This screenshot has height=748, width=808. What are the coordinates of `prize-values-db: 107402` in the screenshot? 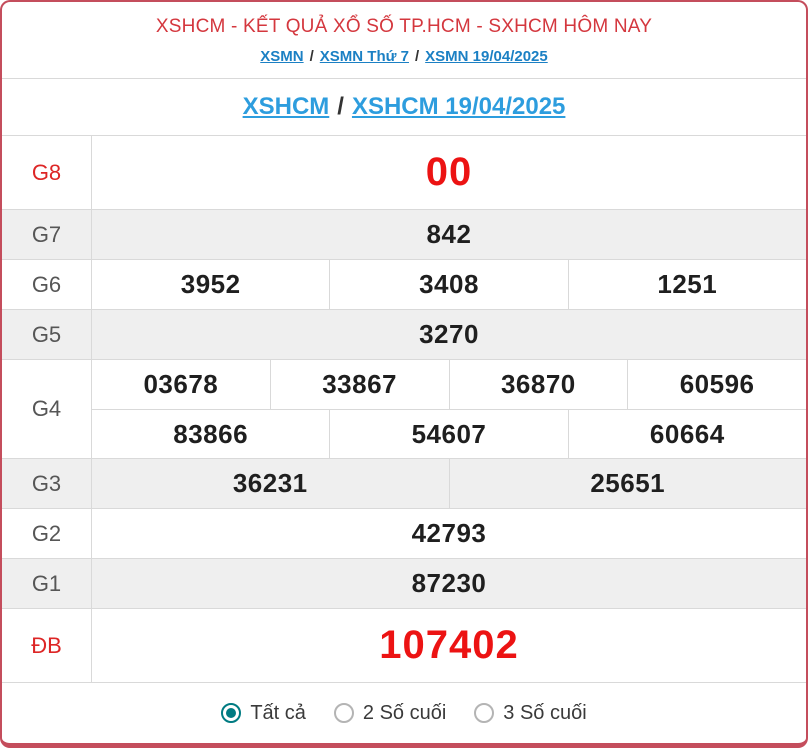 It's located at (449, 645).